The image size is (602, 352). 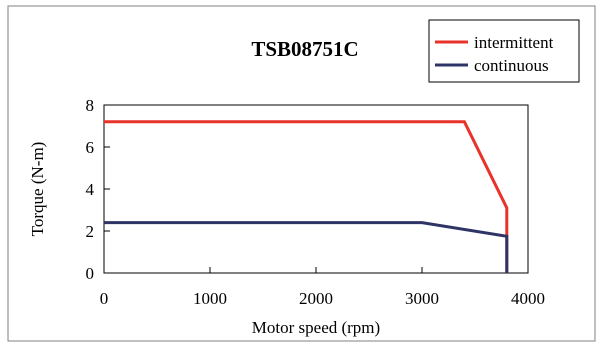 I want to click on x-axis-label: Motor speed (rpm), so click(x=316, y=327).